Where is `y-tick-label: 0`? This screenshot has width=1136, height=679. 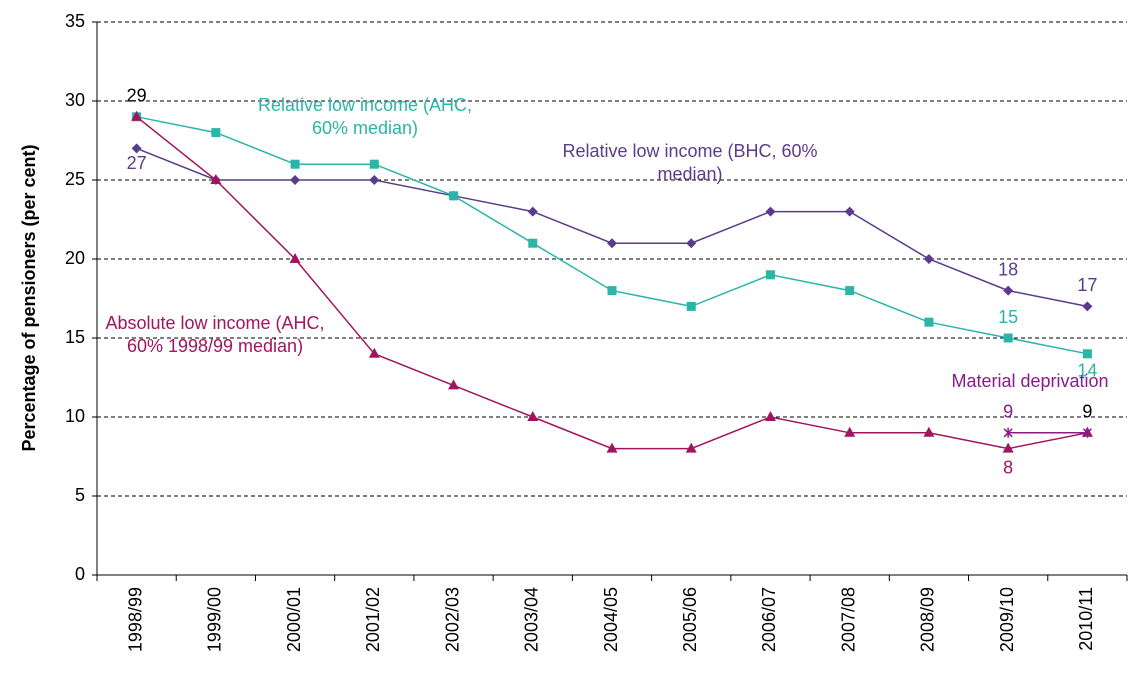 y-tick-label: 0 is located at coordinates (80, 574).